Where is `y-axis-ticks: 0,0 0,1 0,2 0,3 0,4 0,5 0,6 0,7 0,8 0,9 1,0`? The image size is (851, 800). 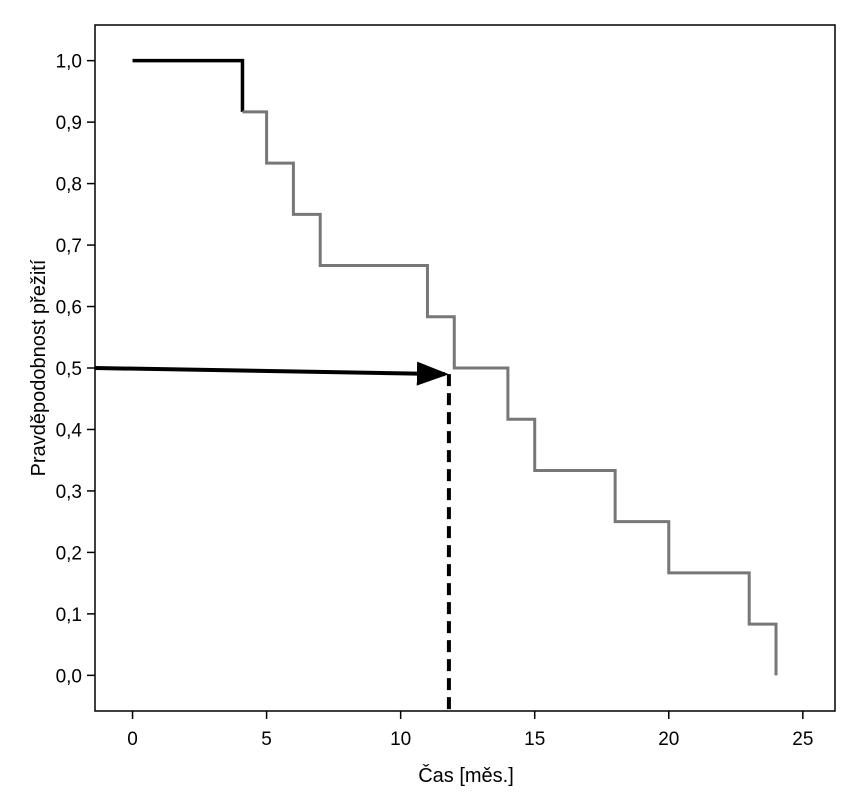
y-axis-ticks: 0,0 0,1 0,2 0,3 0,4 0,5 0,6 0,7 0,8 0,9 1,0 is located at coordinates (75, 369).